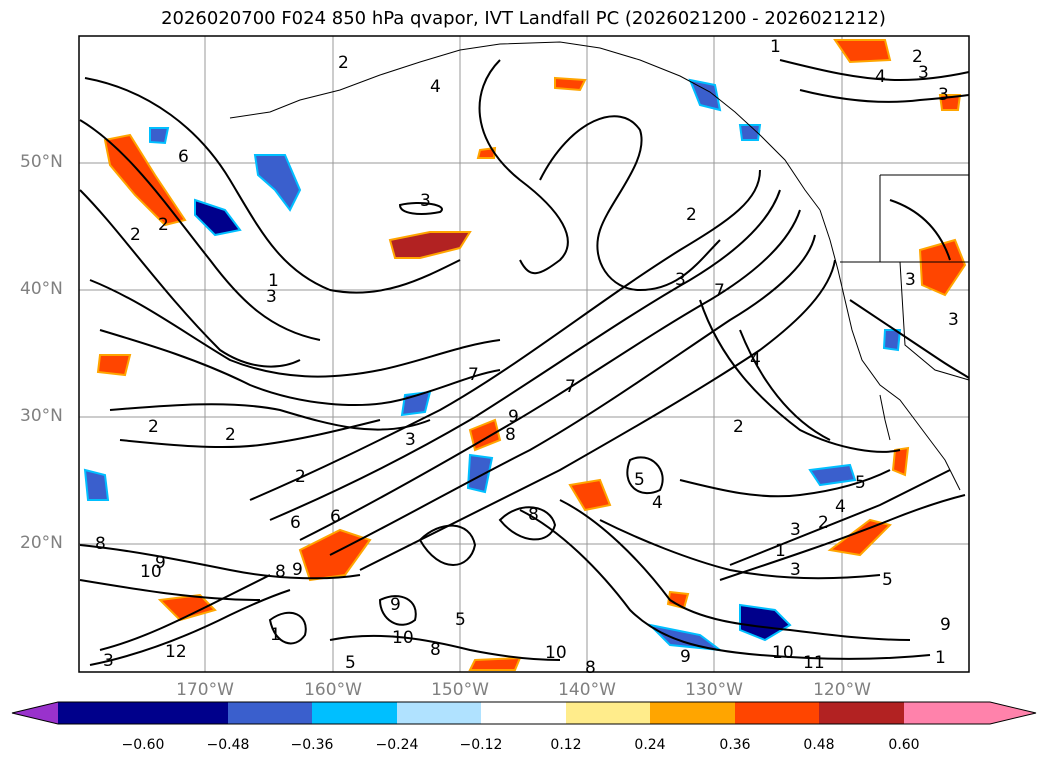 Image resolution: width=1047 pixels, height=765 pixels. I want to click on colorbar-tick: 0.12, so click(566, 745).